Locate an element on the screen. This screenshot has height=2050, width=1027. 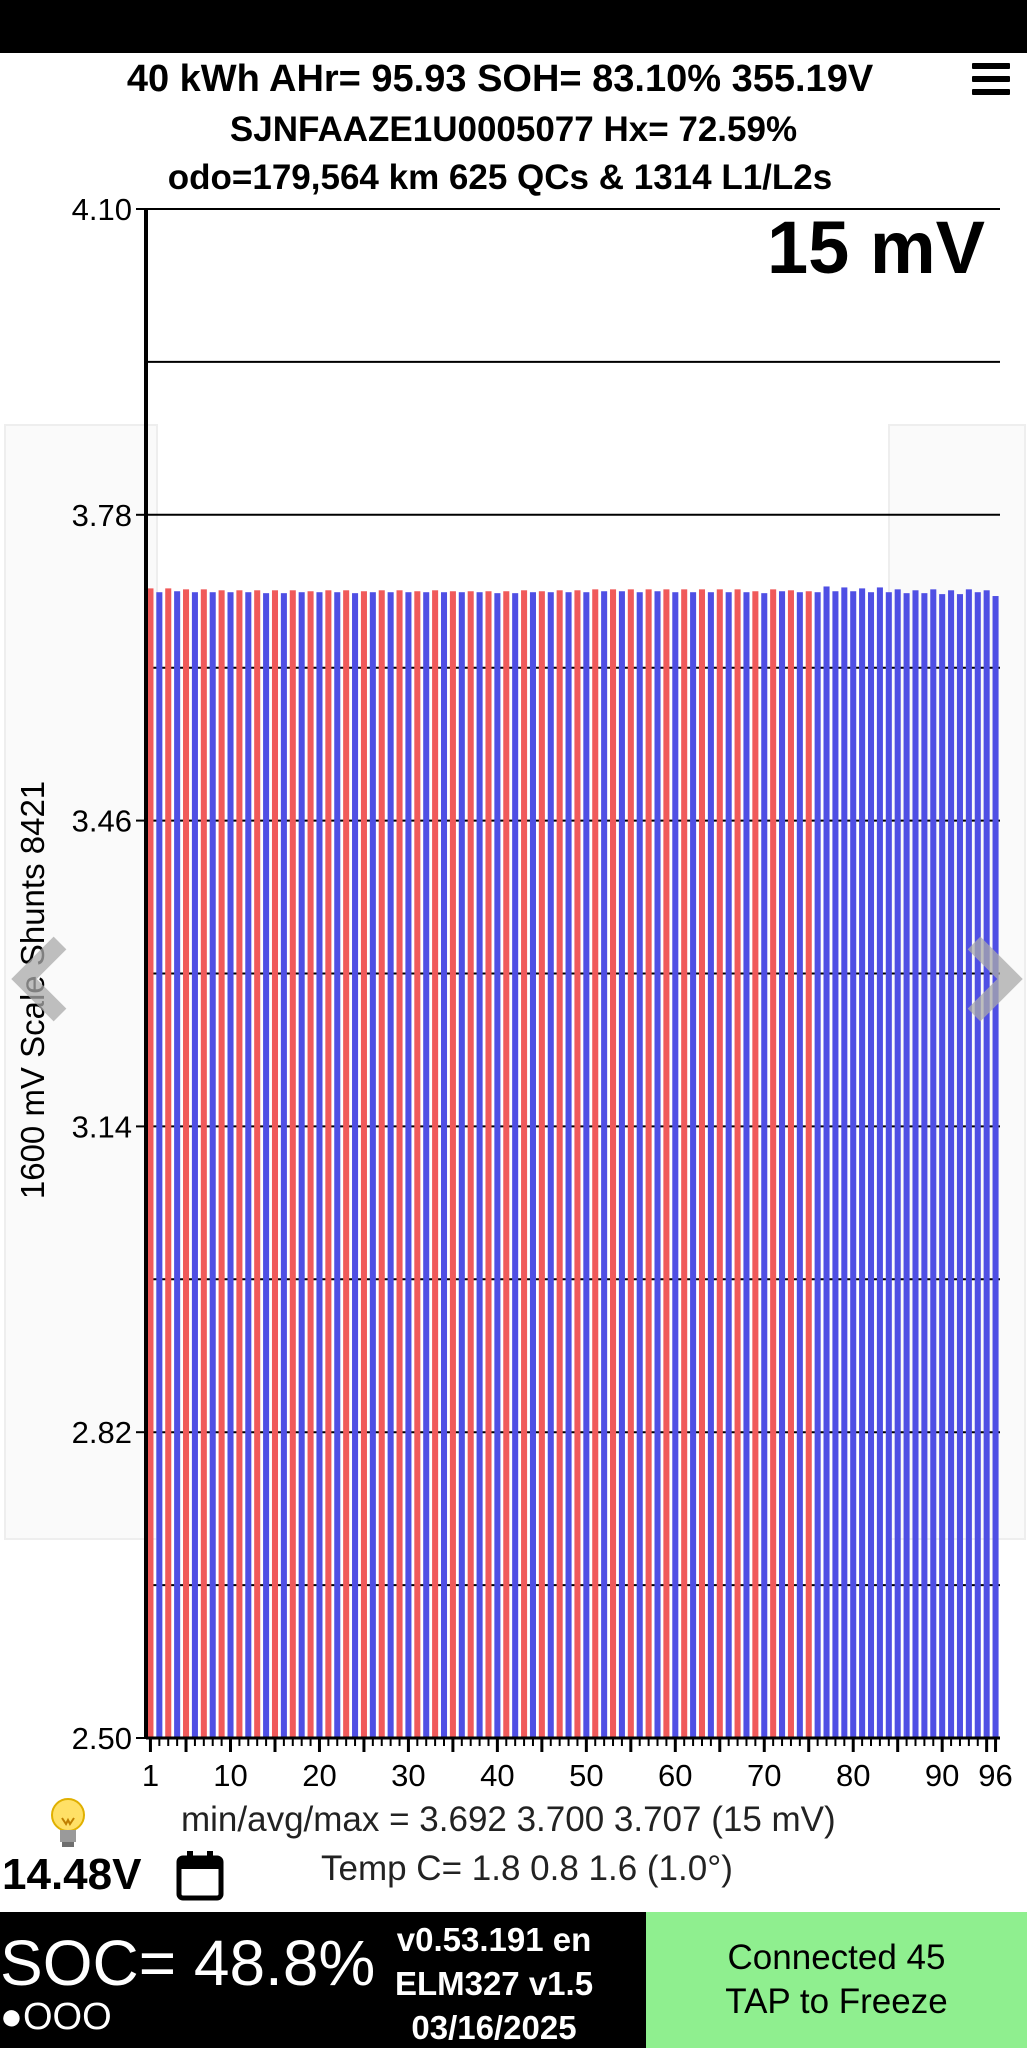
menu-icon is located at coordinates (991, 82).